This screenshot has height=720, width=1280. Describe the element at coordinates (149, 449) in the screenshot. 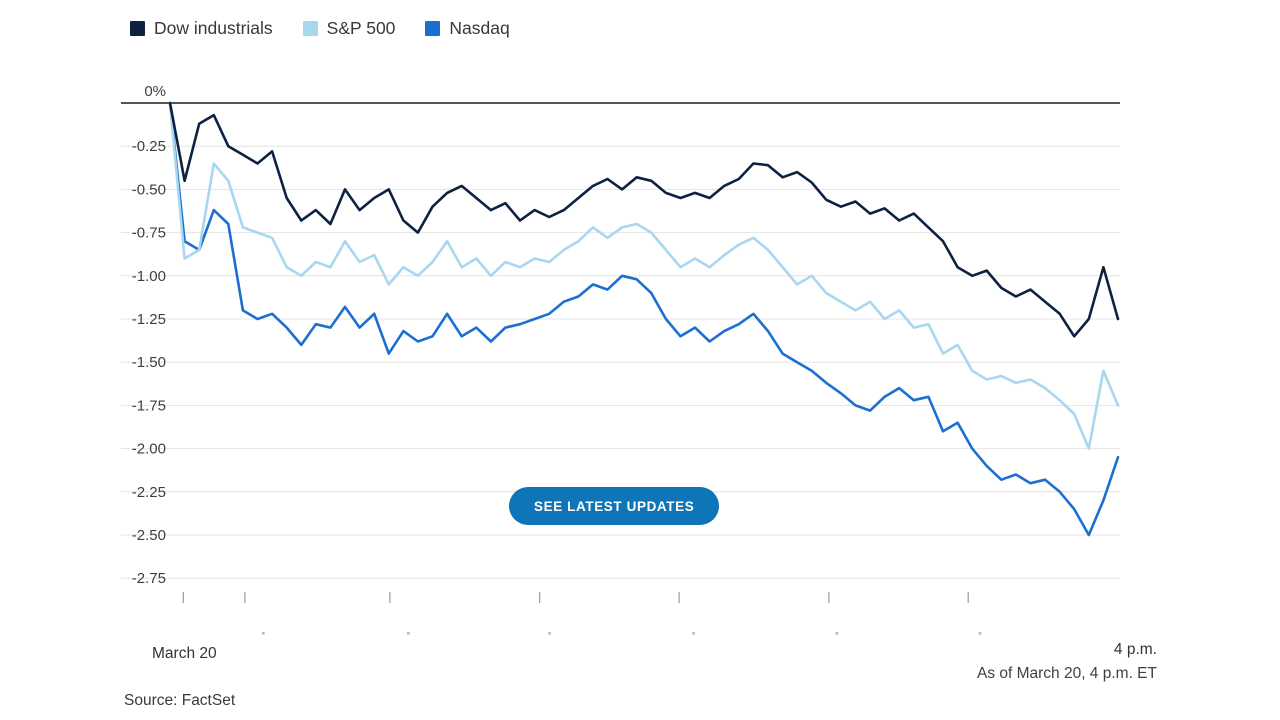

I see `y-axis-tick-label: -2.00` at that location.